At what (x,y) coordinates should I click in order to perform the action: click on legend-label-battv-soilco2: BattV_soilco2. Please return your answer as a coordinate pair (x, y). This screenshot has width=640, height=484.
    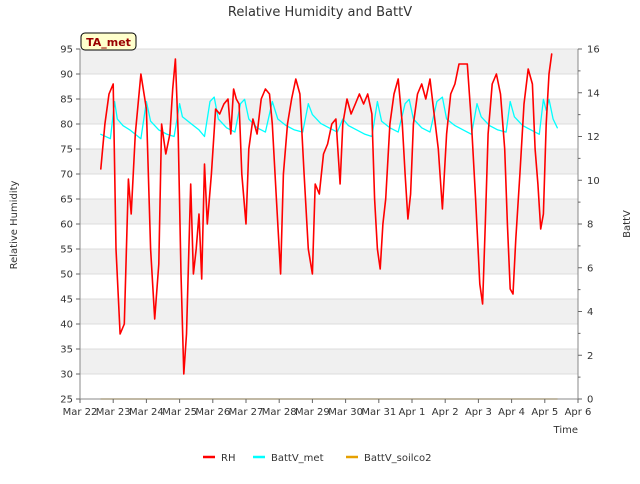
    Looking at the image, I should click on (398, 458).